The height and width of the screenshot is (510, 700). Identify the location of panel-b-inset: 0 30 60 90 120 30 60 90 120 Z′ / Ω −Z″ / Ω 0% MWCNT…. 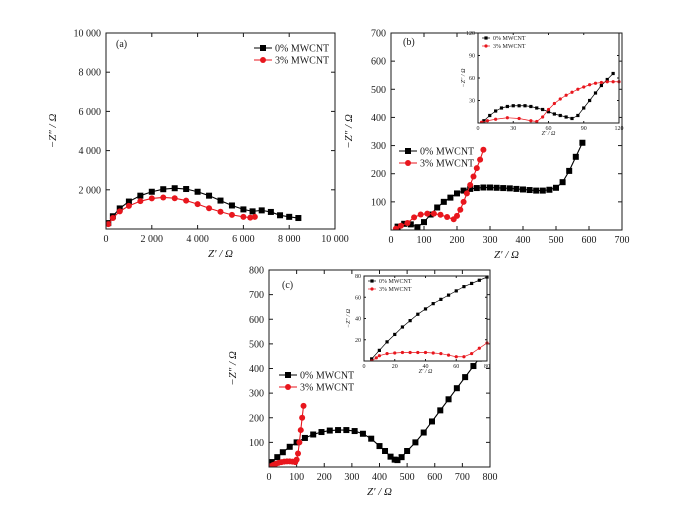
(542, 84).